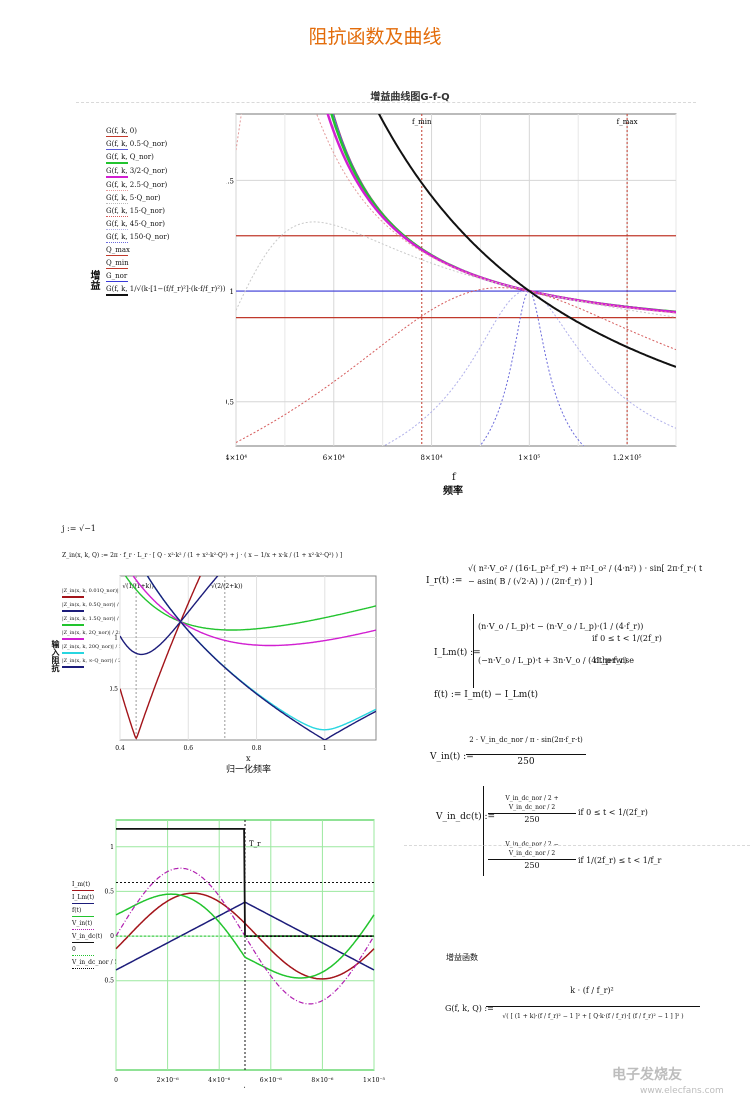 The image size is (750, 1112). What do you see at coordinates (526, 740) in the screenshot?
I see `eq-vin-num: 2 · V_in_dc_nor / π · sin(2π·f_r·t)` at bounding box center [526, 740].